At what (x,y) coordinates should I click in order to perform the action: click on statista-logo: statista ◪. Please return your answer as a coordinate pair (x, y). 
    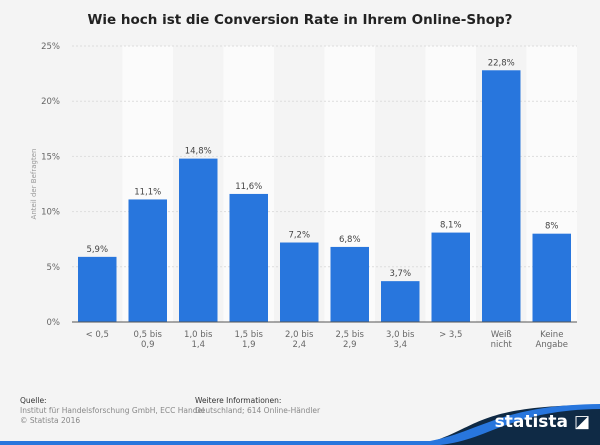
    Looking at the image, I should click on (542, 422).